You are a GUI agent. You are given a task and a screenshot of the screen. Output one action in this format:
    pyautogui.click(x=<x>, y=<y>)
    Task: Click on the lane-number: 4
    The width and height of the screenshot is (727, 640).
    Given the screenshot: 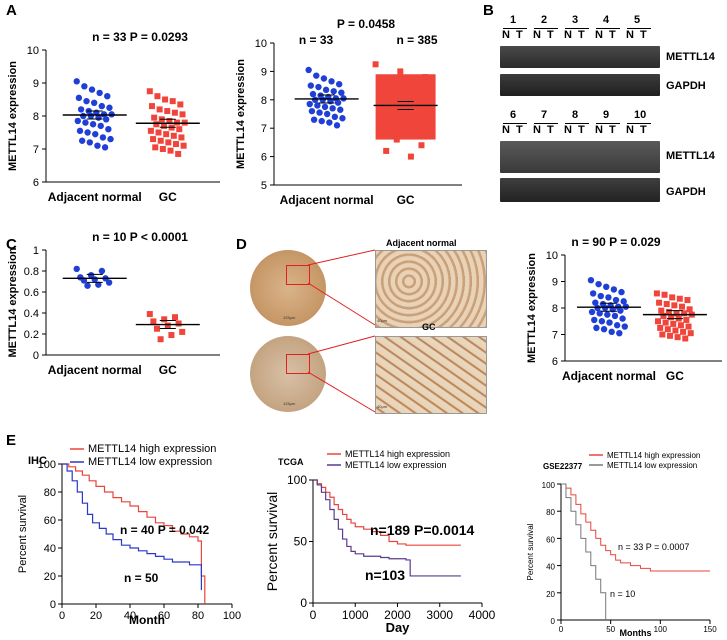 What is the action you would take?
    pyautogui.click(x=606, y=20)
    